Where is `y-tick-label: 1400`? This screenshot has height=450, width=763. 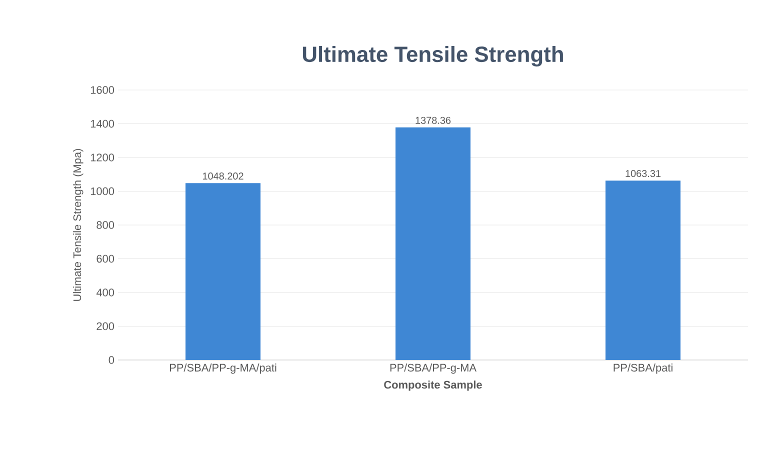 y-tick-label: 1400 is located at coordinates (102, 124).